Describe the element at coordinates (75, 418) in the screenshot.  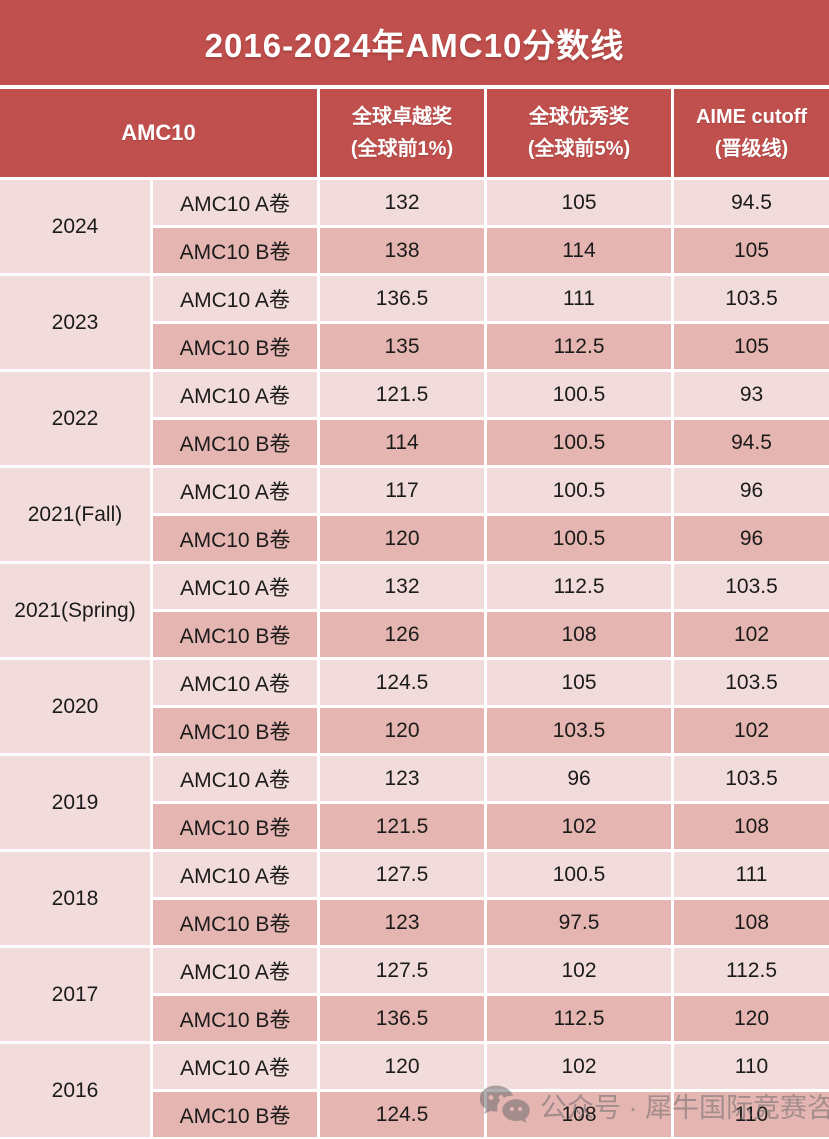
I see `year-cell: 2022` at that location.